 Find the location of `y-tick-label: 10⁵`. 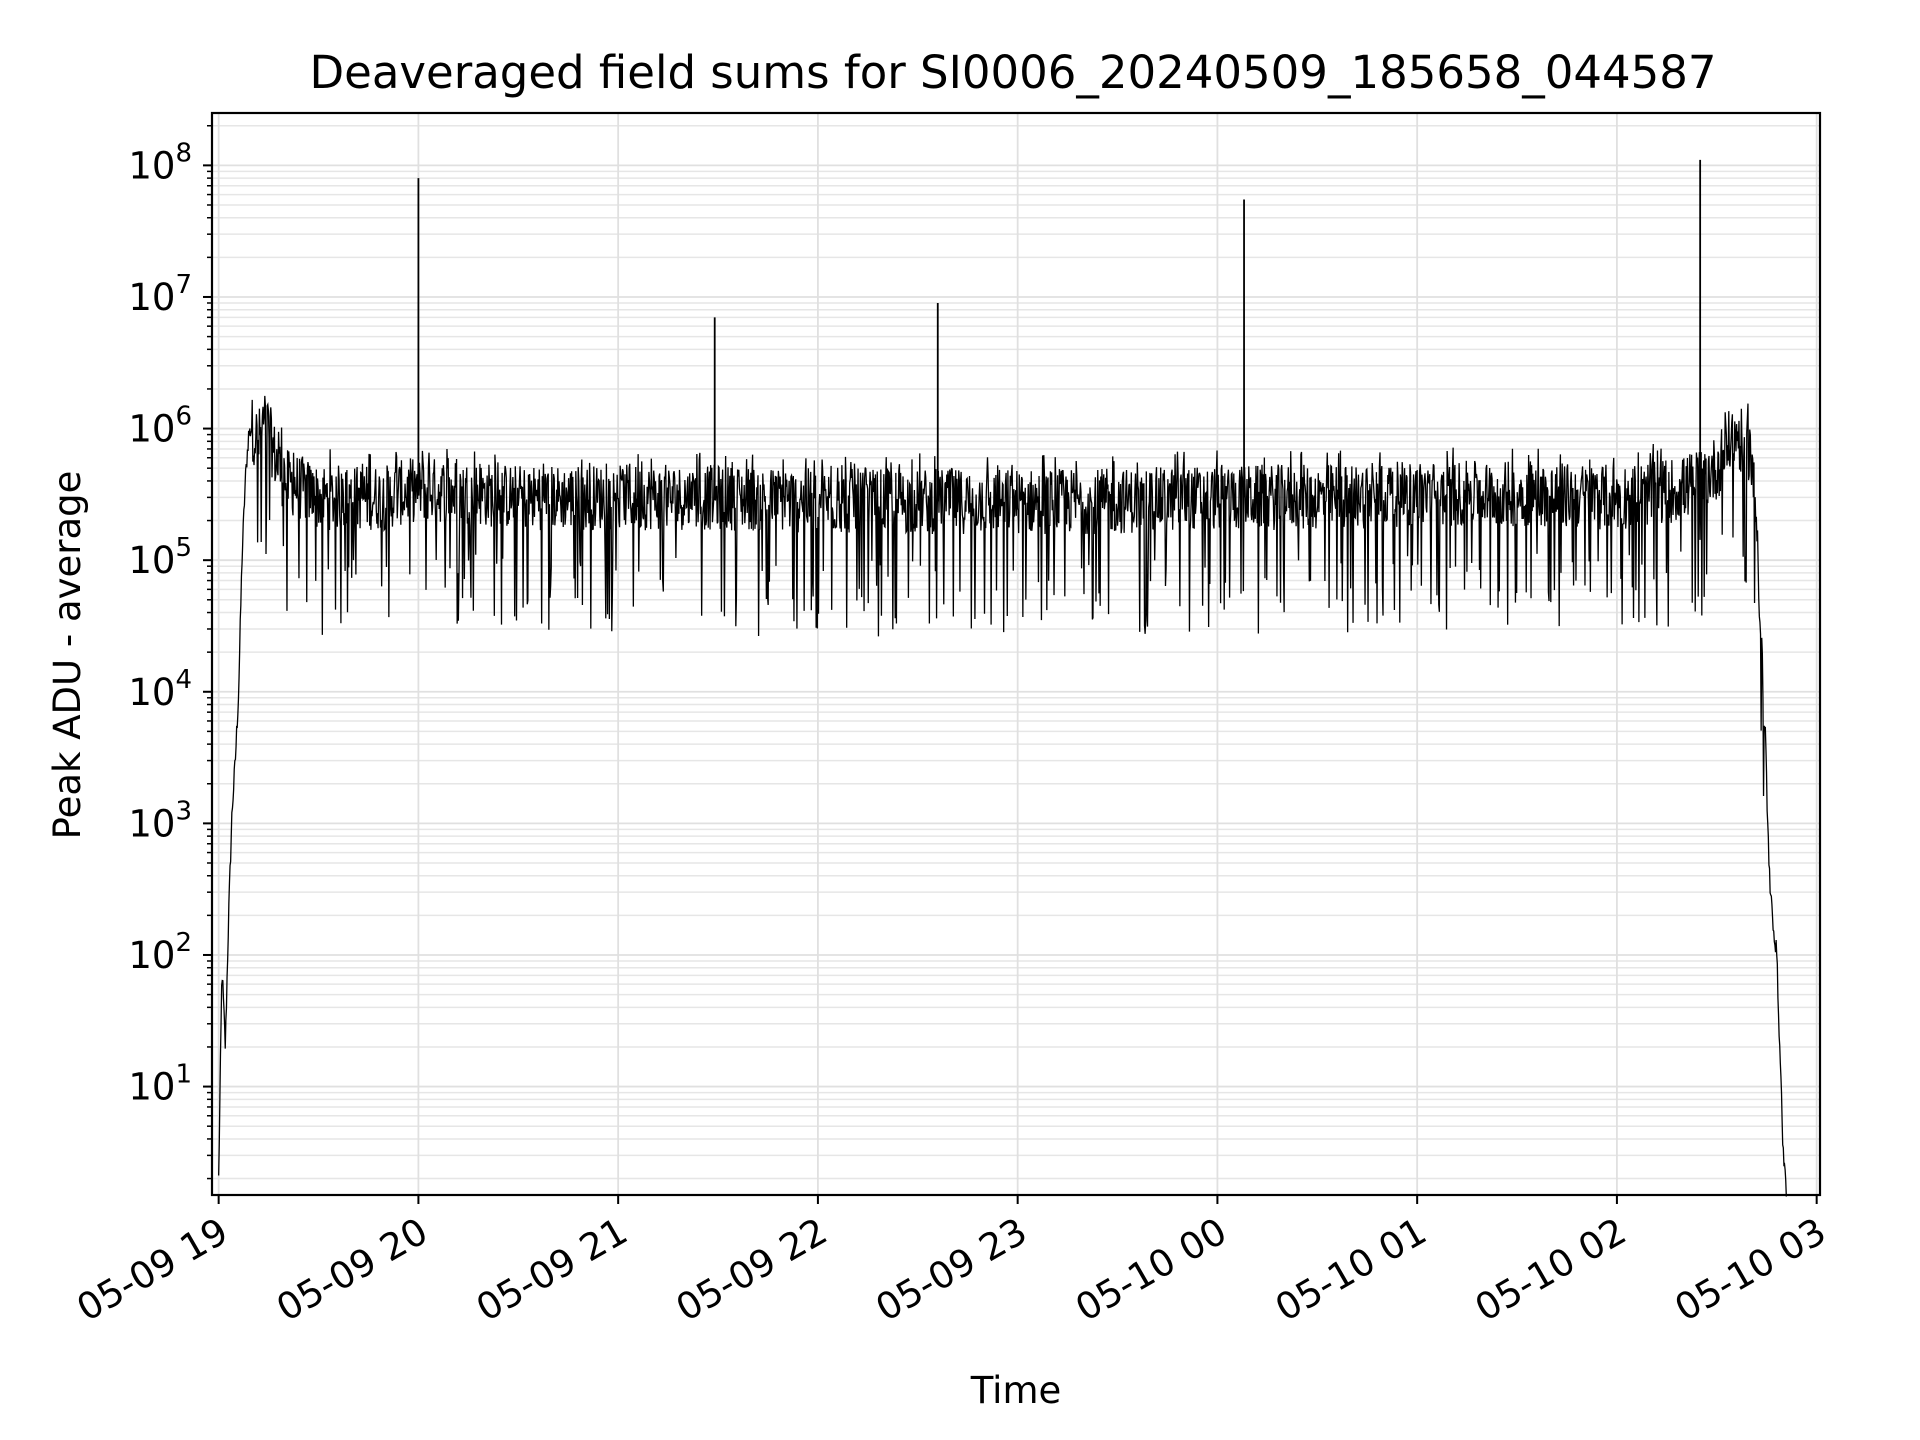

y-tick-label: 10⁵ is located at coordinates (160, 557).